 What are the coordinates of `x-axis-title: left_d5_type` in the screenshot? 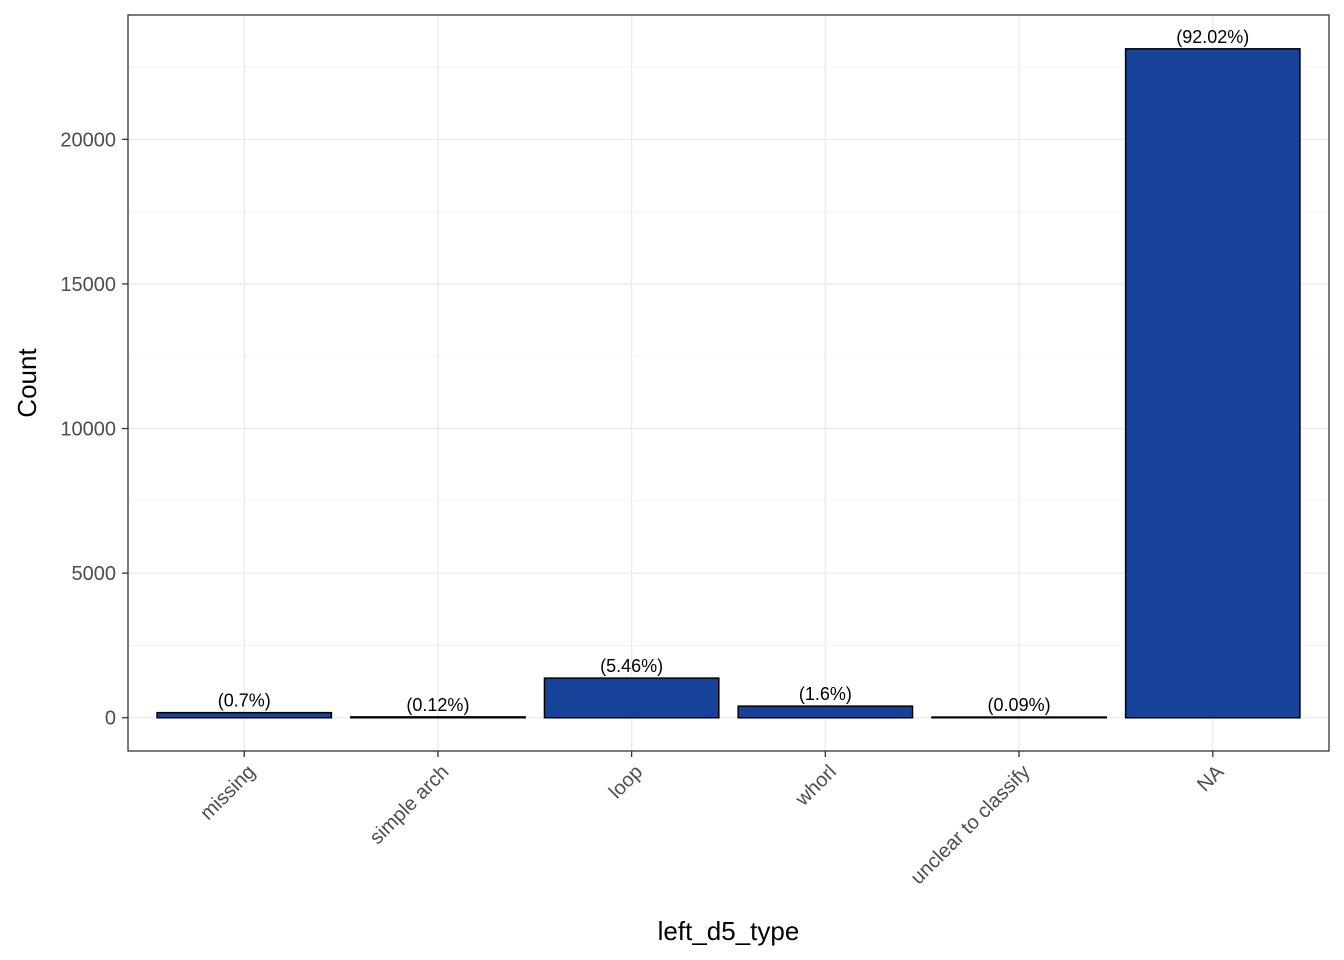 It's located at (729, 931).